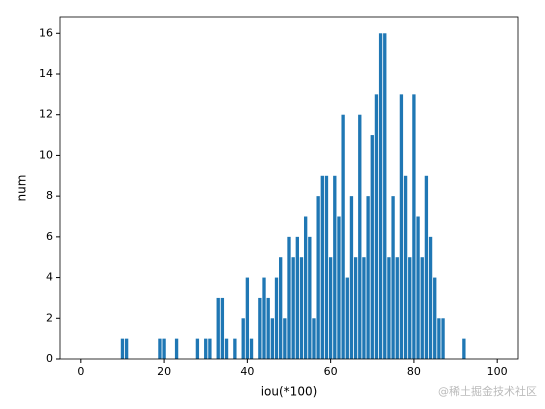 This screenshot has height=409, width=545. Describe the element at coordinates (497, 371) in the screenshot. I see `x-tick-label: 100` at that location.